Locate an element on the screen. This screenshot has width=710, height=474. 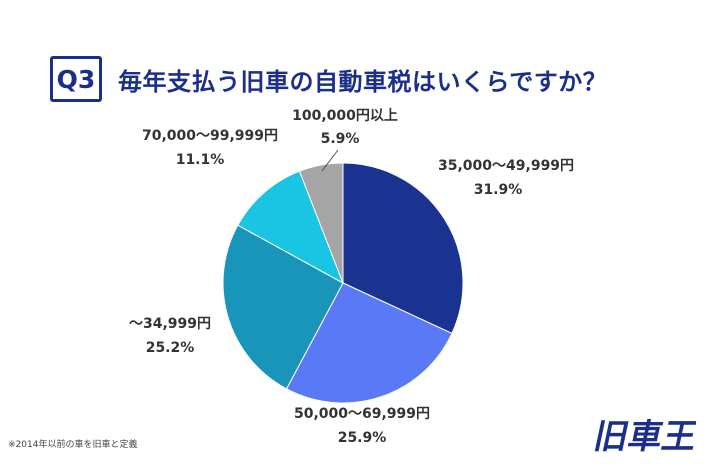
slice-label-1-value: 25.9% is located at coordinates (362, 438).